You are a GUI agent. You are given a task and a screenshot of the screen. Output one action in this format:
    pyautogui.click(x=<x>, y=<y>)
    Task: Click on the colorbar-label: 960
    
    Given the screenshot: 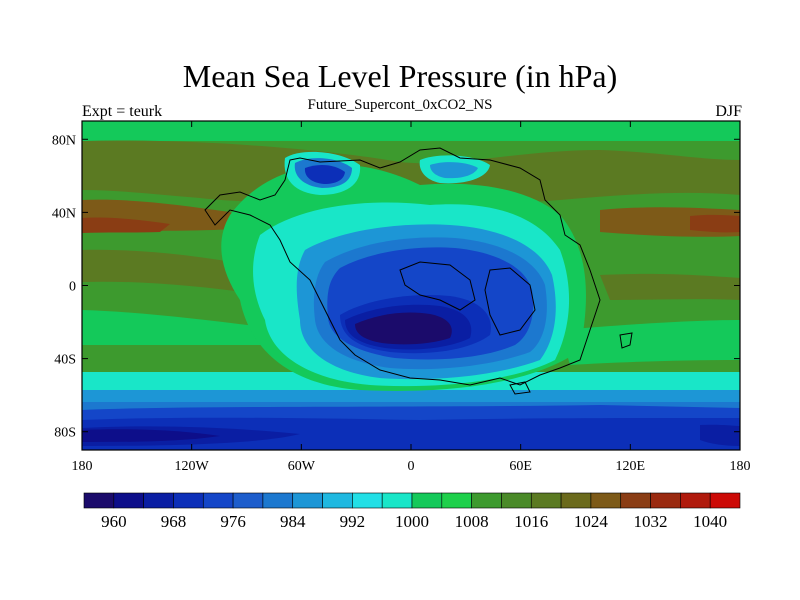 What is the action you would take?
    pyautogui.click(x=114, y=521)
    